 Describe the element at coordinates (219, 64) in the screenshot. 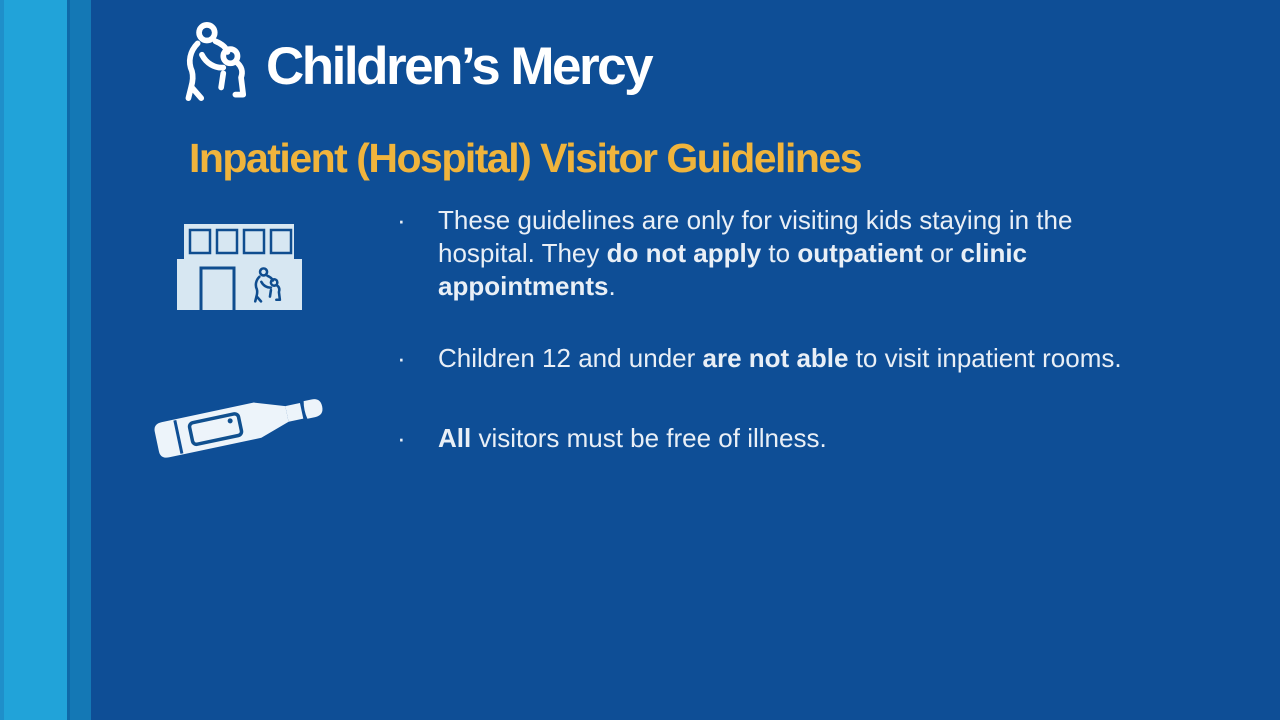

I see `parent-child-icon` at that location.